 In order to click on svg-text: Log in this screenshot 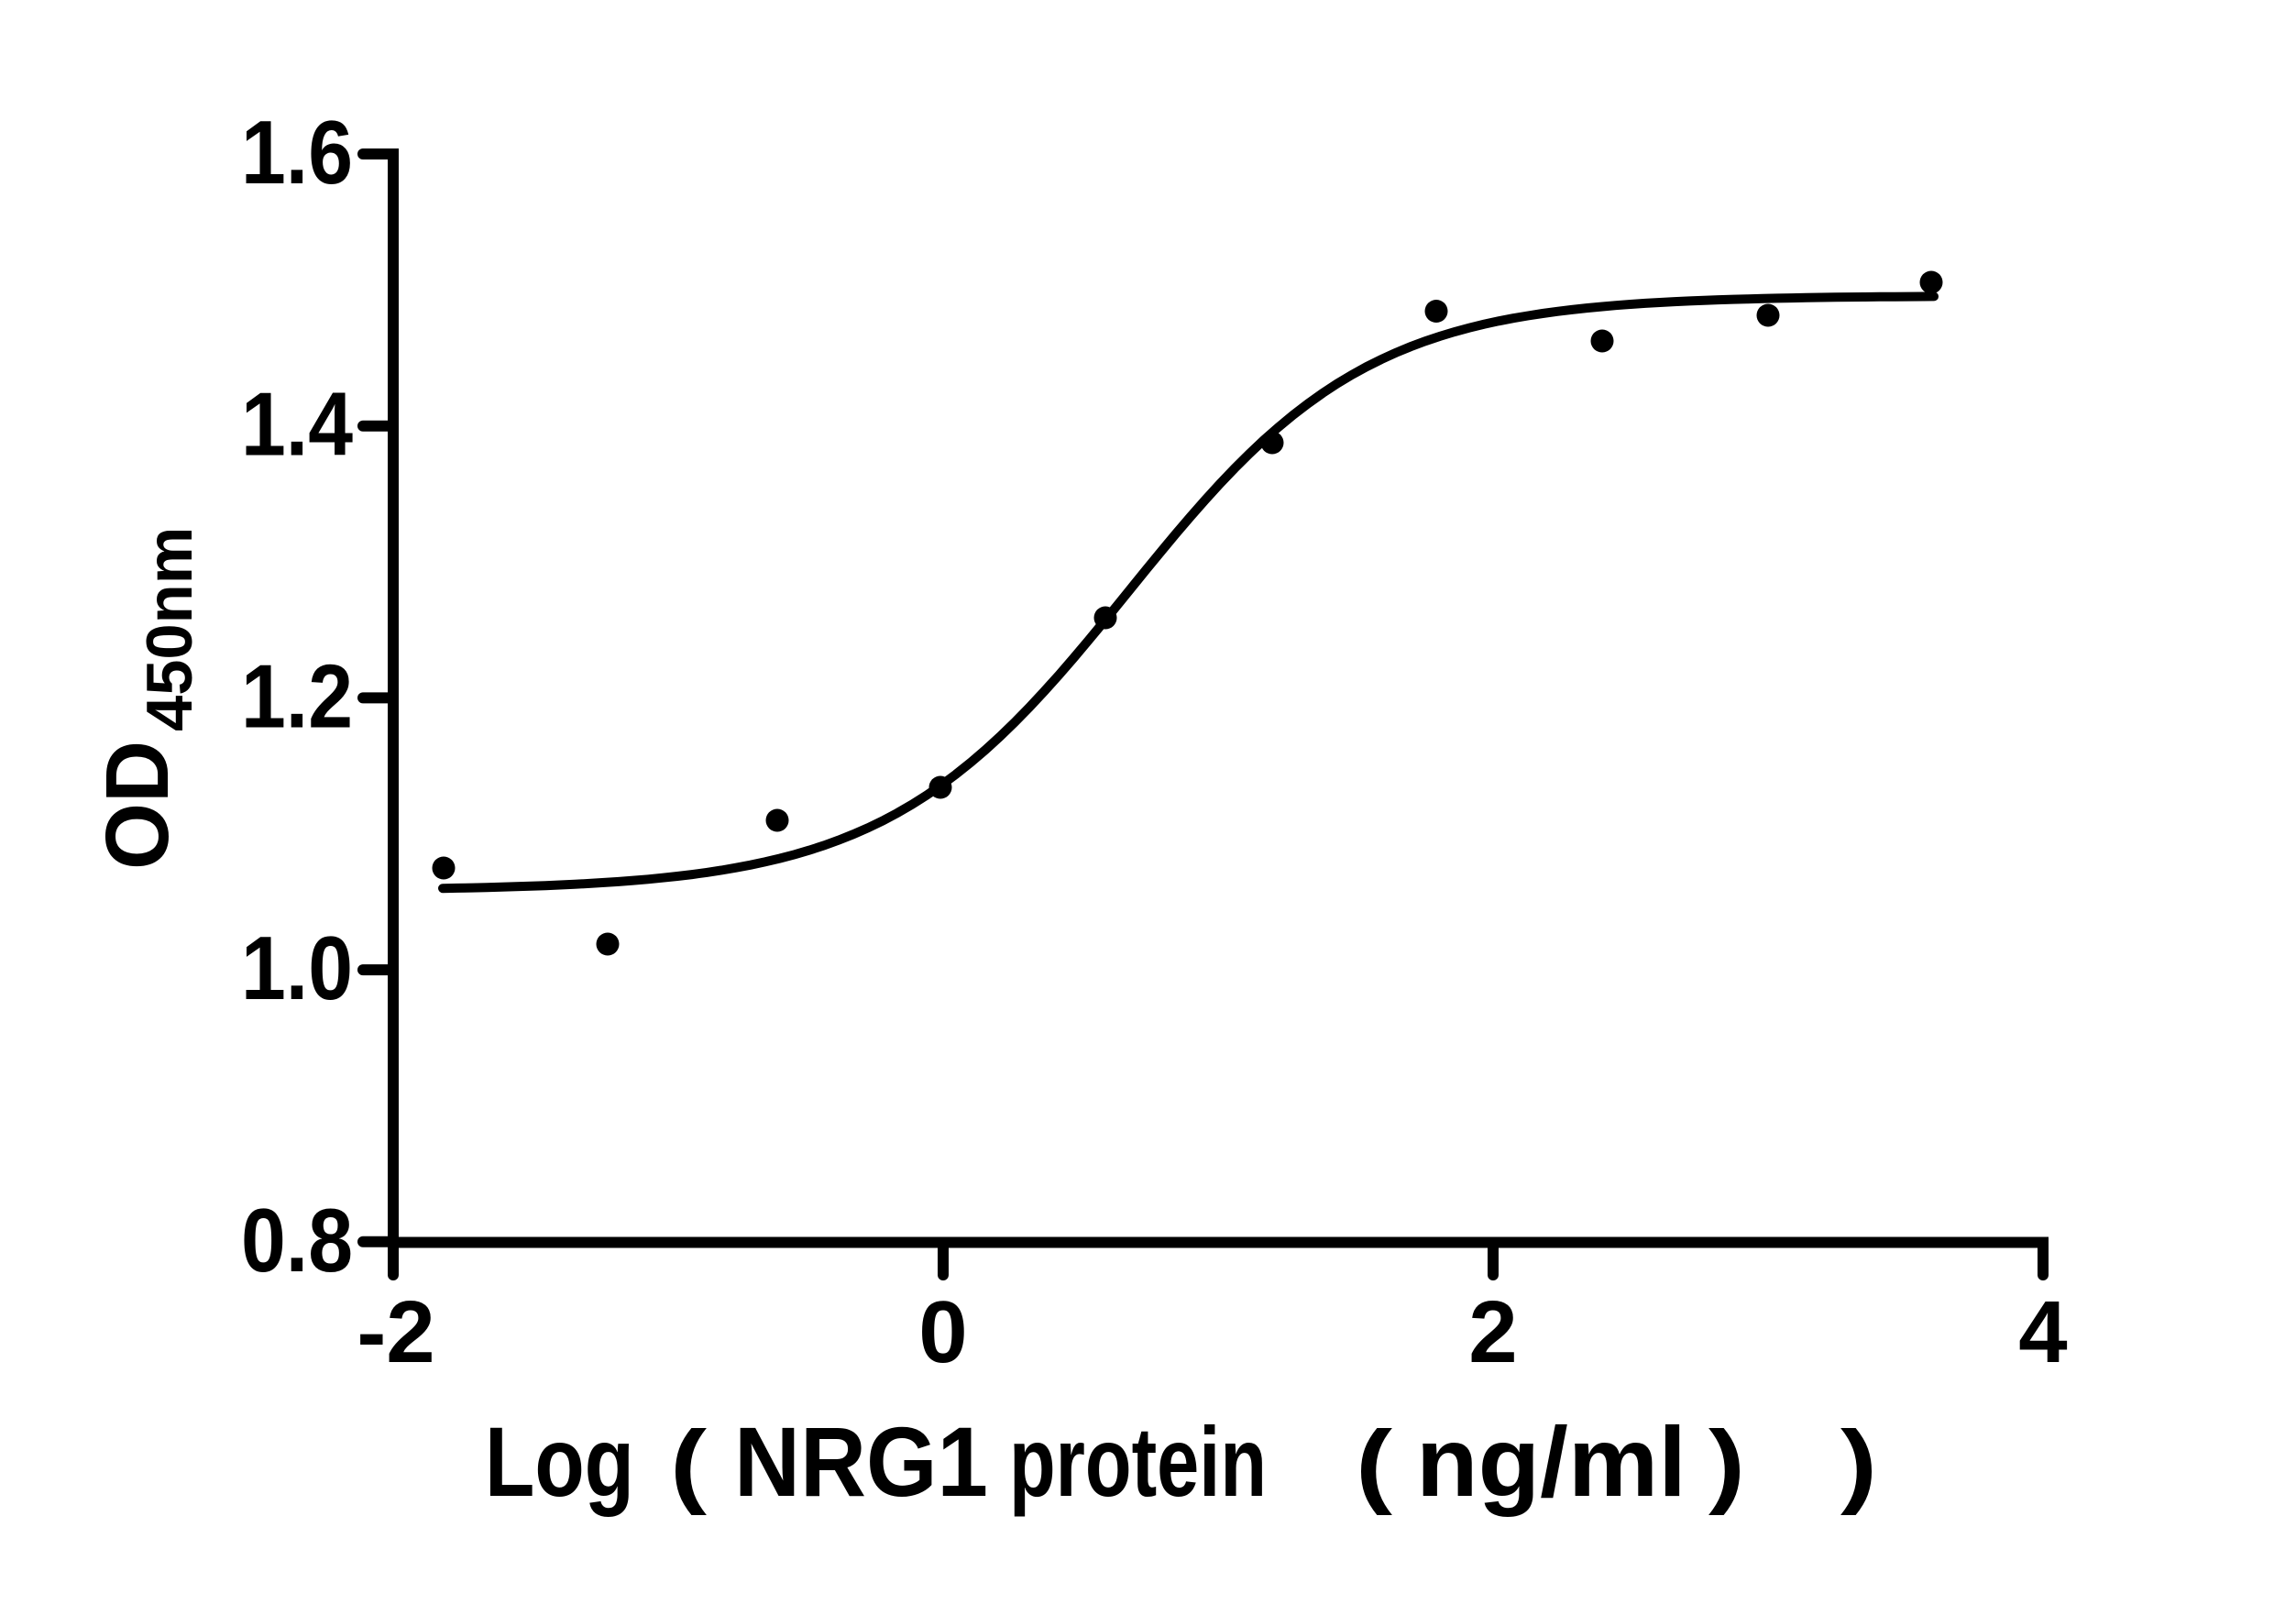, I will do `click(559, 1461)`.